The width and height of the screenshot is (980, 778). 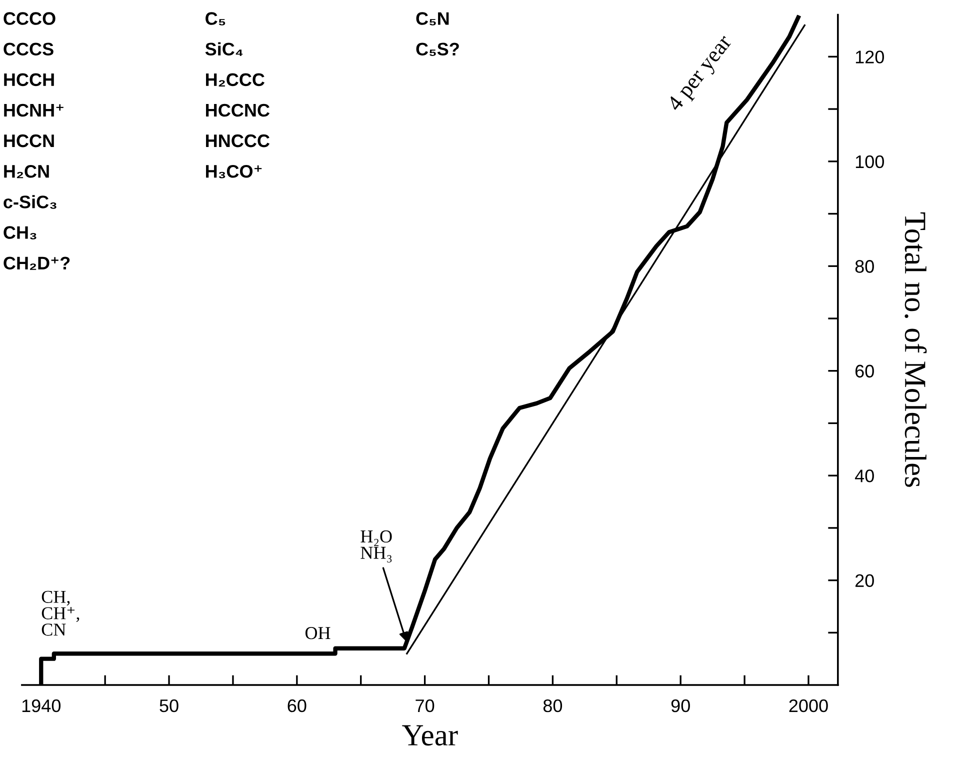 I want to click on x-tick-label: 70, so click(x=425, y=705).